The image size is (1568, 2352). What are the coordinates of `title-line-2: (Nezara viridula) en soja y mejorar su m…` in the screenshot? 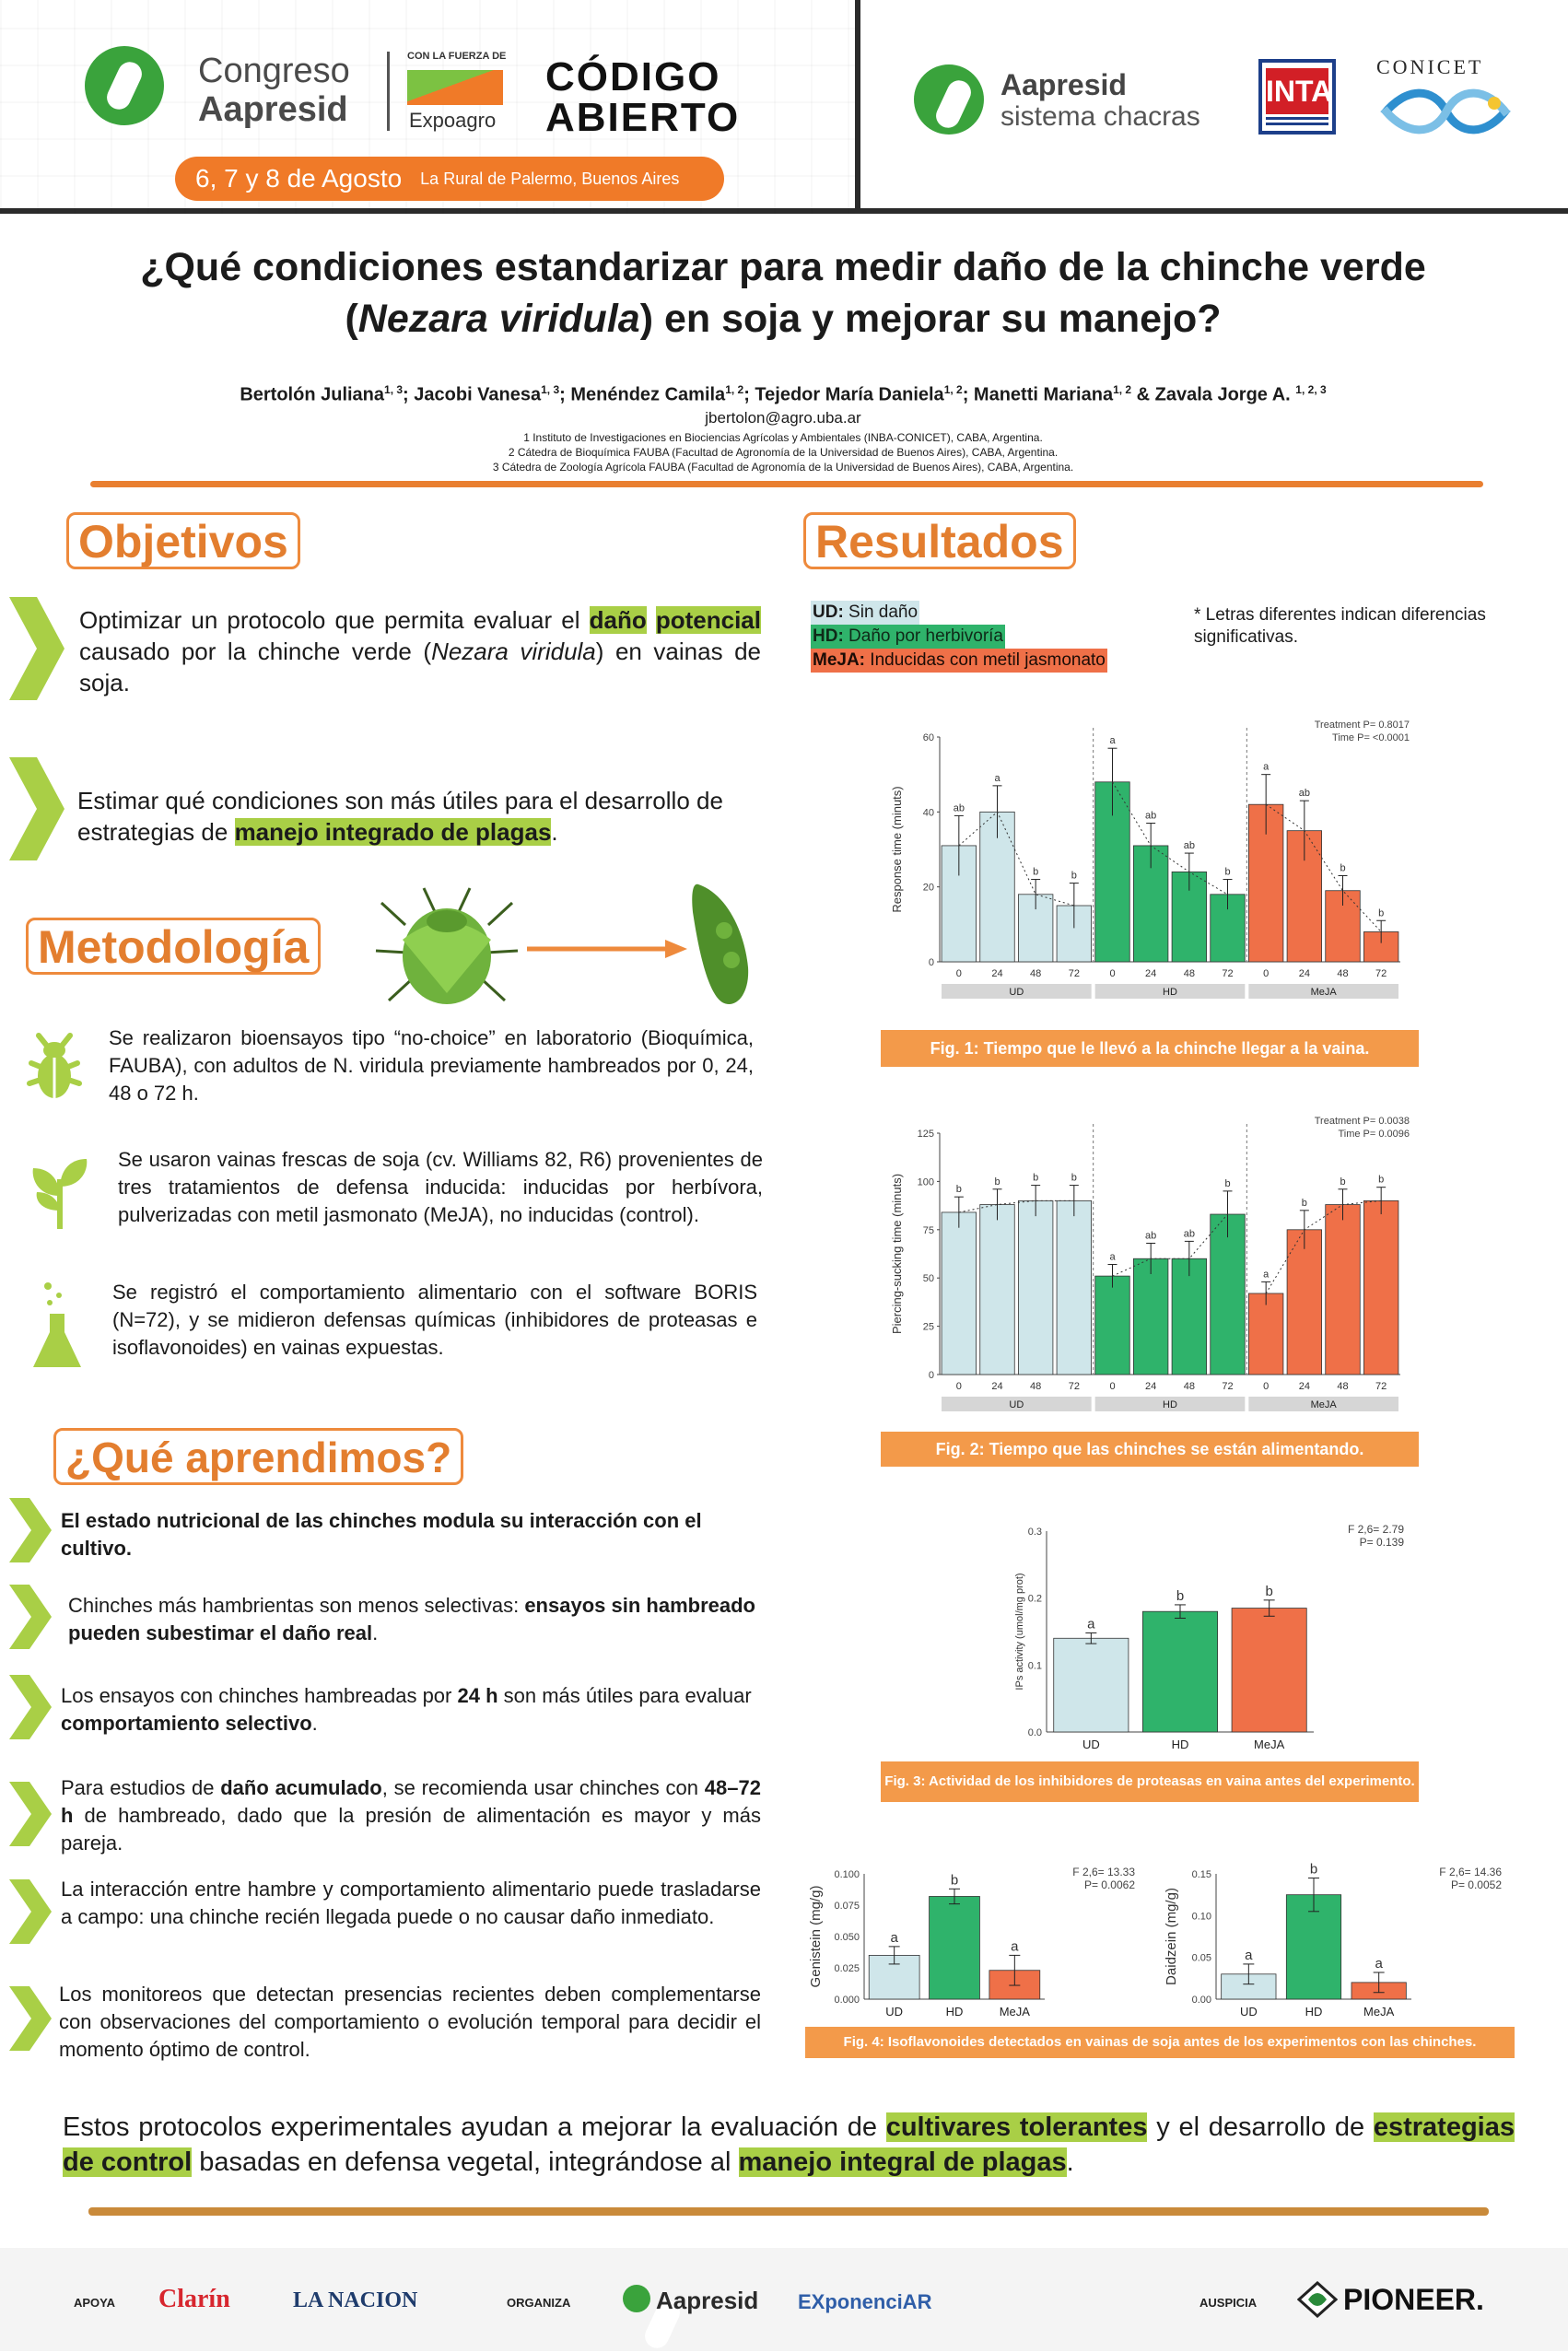 It's located at (783, 319).